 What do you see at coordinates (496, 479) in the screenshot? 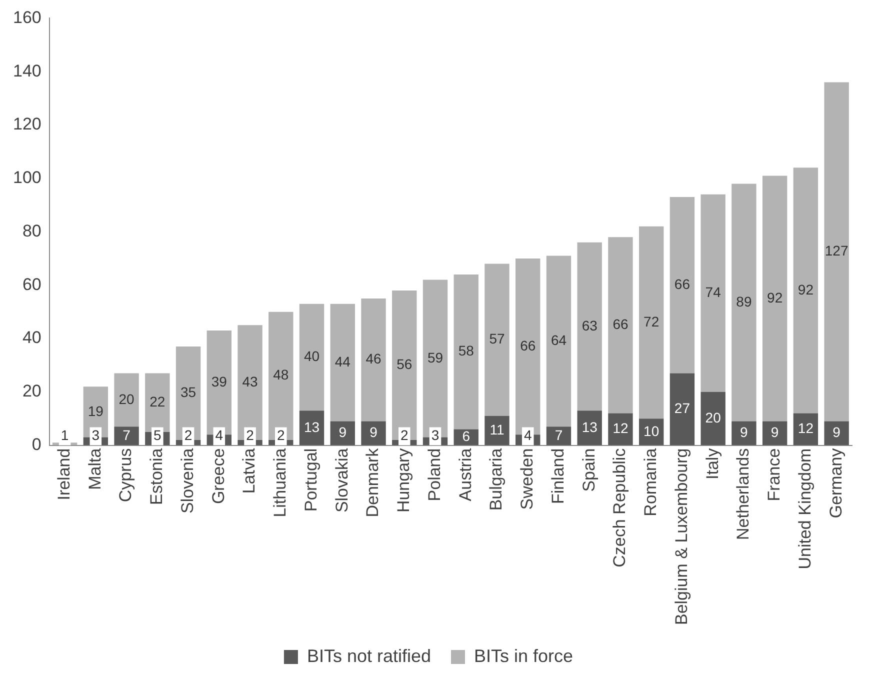
I see `x-tick-label: Bulgaria` at bounding box center [496, 479].